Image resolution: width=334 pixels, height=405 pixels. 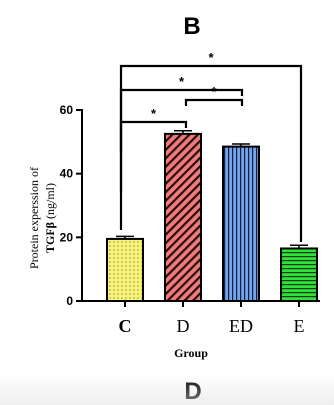 What do you see at coordinates (183, 217) in the screenshot?
I see `bar-d` at bounding box center [183, 217].